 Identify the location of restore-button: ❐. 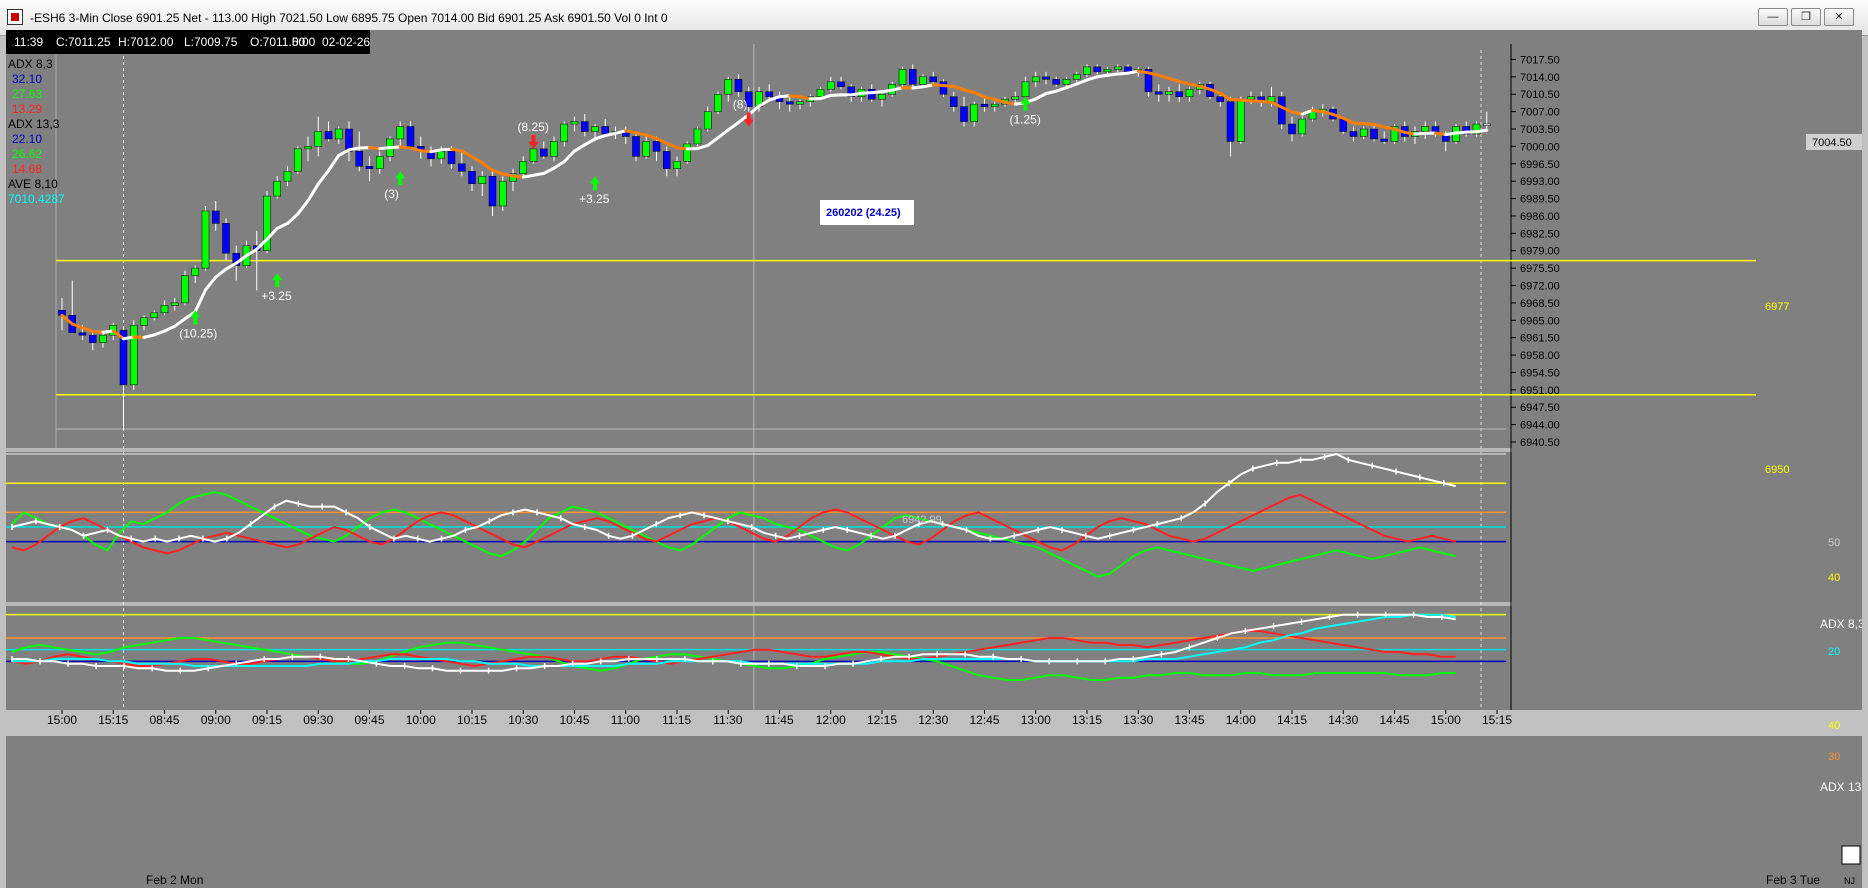
(1806, 17).